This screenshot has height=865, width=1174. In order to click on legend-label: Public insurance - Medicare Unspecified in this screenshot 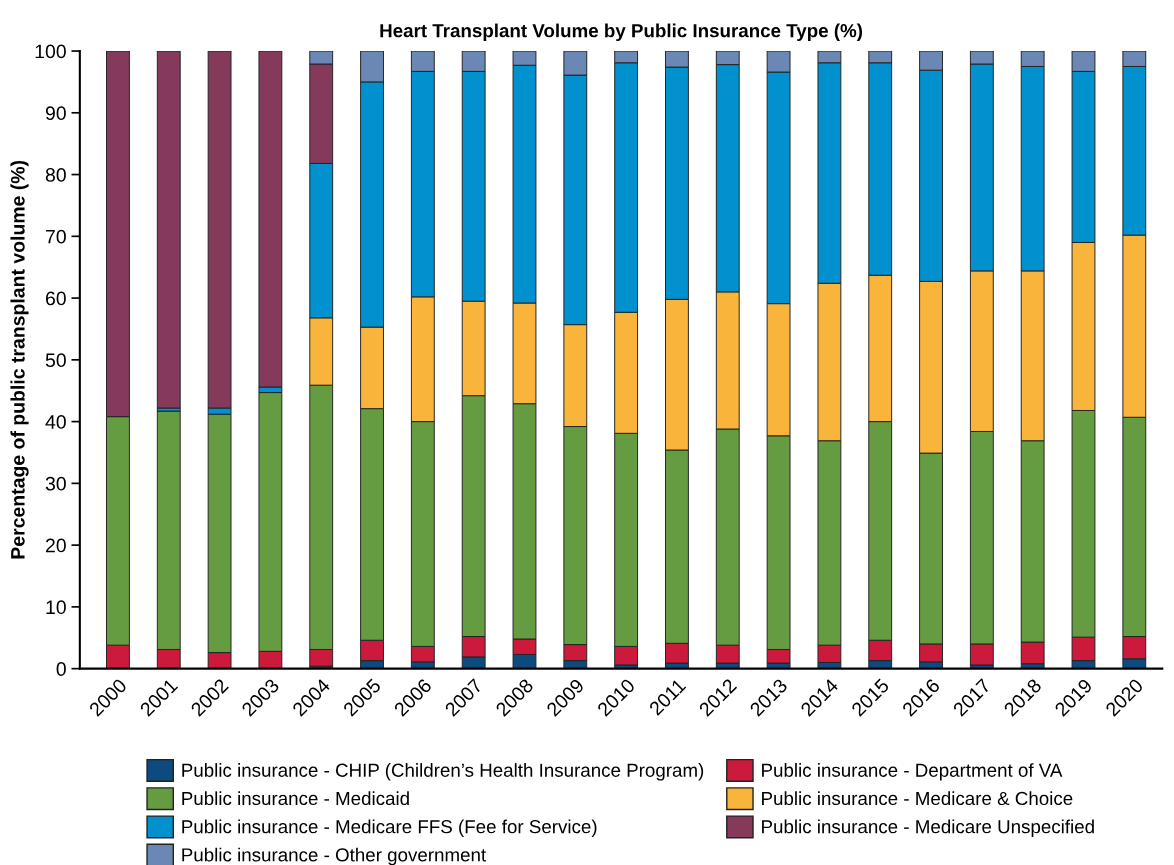, I will do `click(928, 828)`.